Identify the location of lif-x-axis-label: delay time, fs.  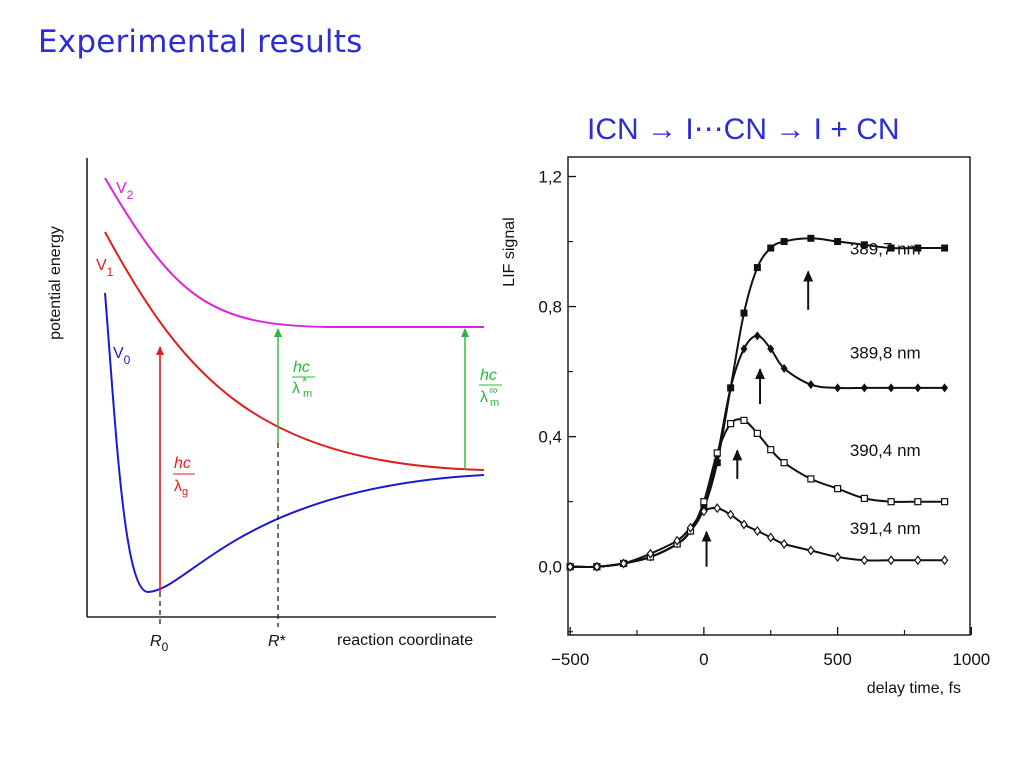
(914, 688).